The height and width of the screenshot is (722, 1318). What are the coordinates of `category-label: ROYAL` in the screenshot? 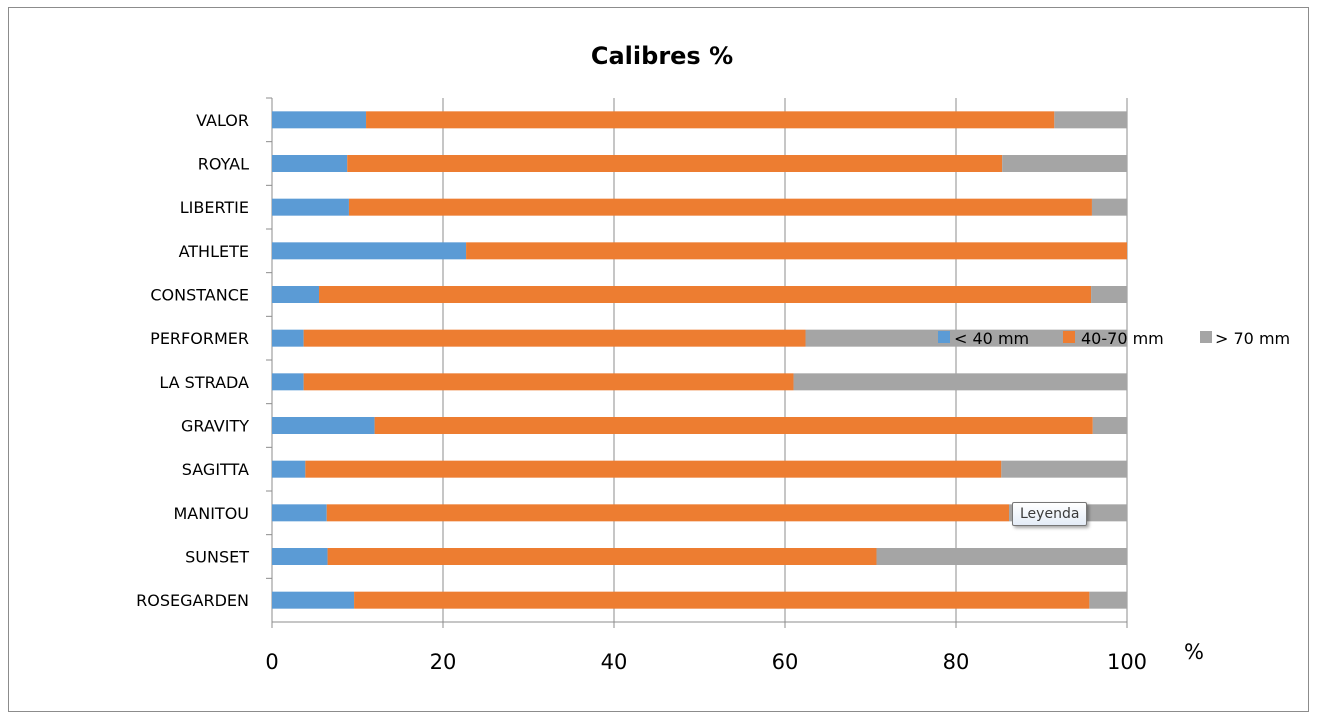 It's located at (223, 164).